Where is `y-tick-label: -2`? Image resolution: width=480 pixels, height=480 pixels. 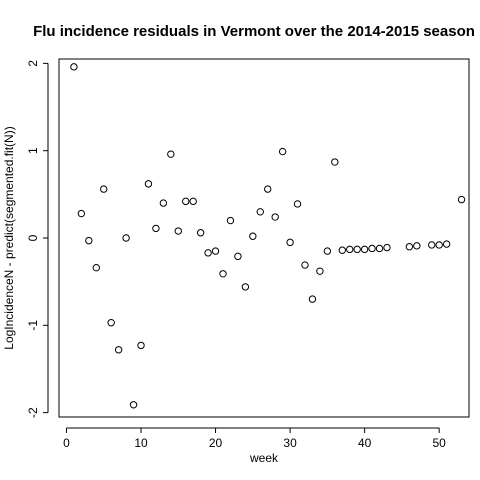
y-tick-label: -2 is located at coordinates (33, 412).